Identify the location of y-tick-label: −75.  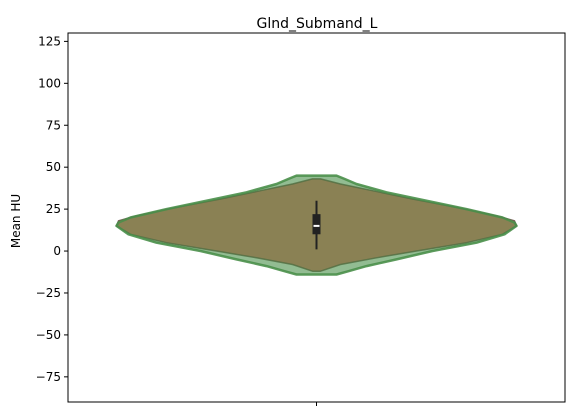
(48, 377).